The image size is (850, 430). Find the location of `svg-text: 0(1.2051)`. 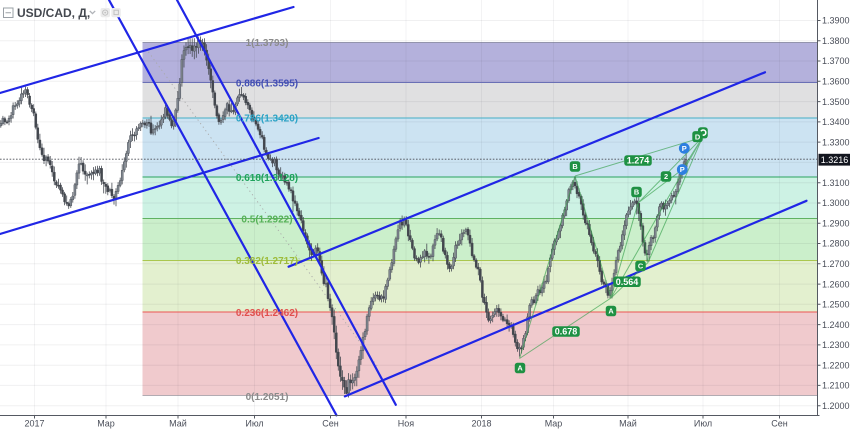

svg-text: 0(1.2051) is located at coordinates (267, 397).